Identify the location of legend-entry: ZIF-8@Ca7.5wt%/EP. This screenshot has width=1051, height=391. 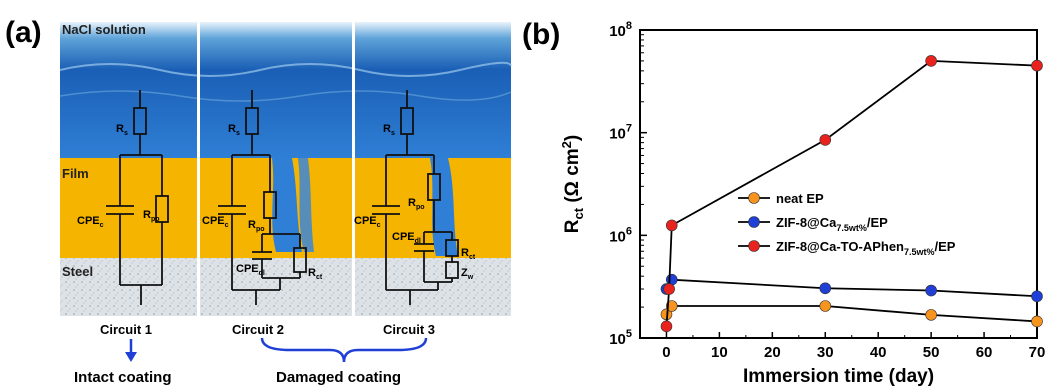
(832, 224).